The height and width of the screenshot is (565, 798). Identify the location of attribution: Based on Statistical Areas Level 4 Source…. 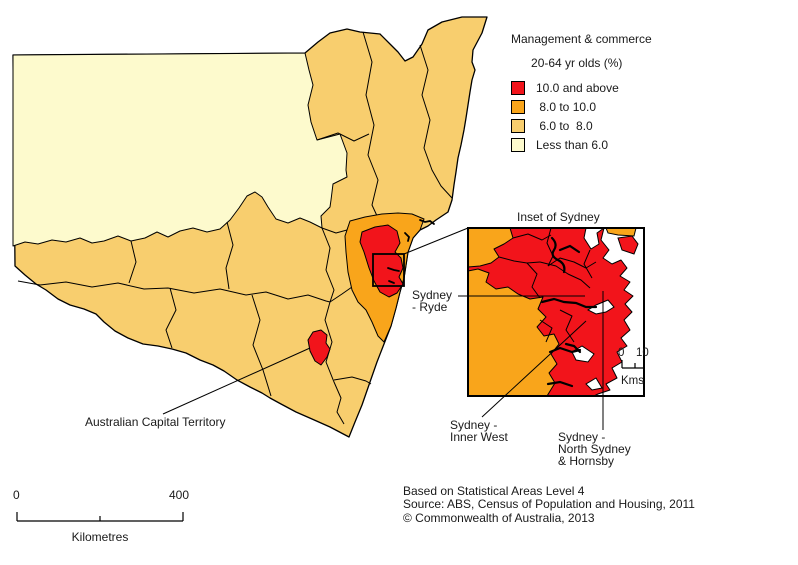
(549, 504).